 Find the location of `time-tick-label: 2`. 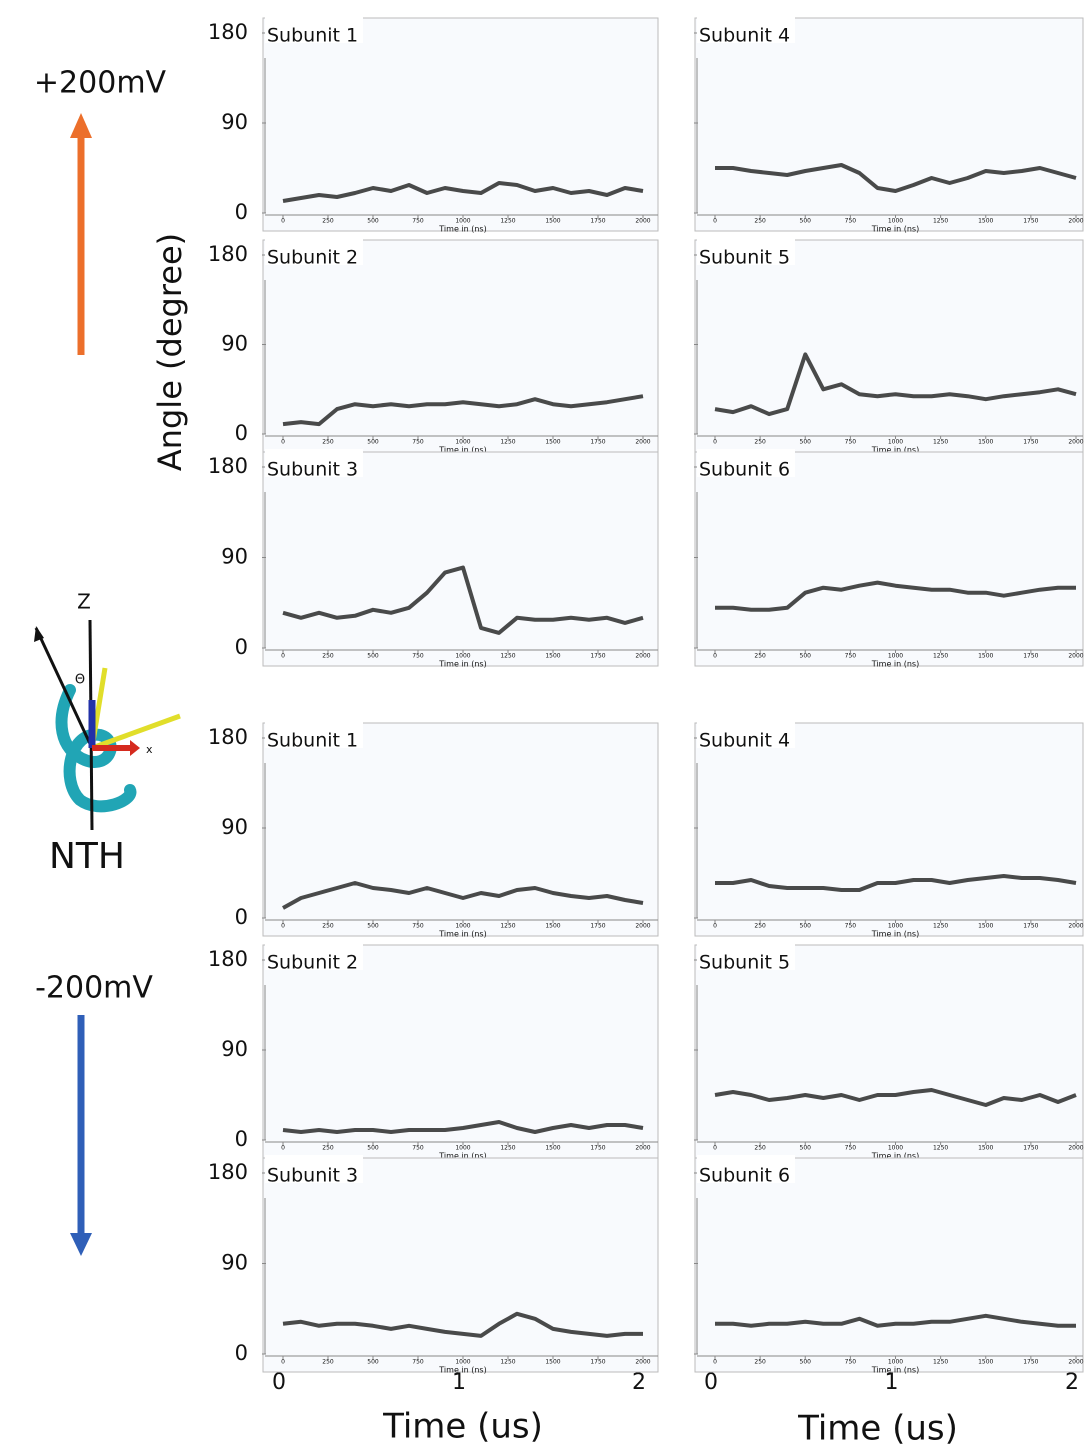

time-tick-label: 2 is located at coordinates (639, 1382).